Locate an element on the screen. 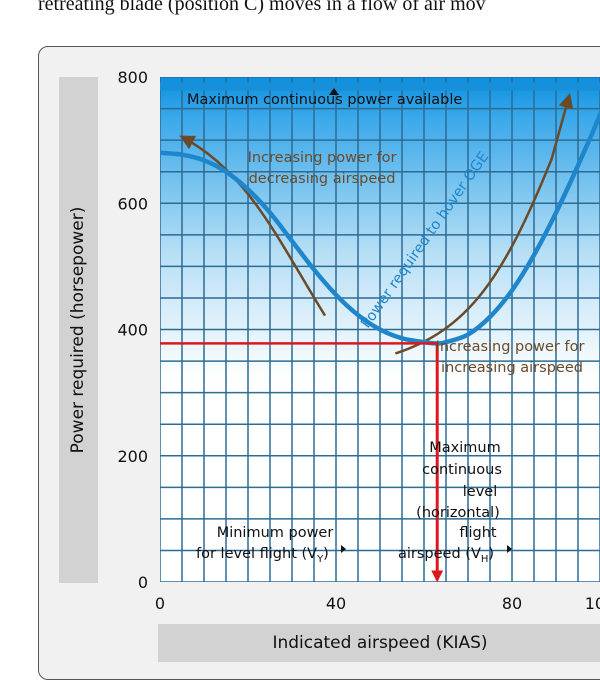 The image size is (600, 699). decreasing-airspeed-label-1: Increasing power for is located at coordinates (322, 158).